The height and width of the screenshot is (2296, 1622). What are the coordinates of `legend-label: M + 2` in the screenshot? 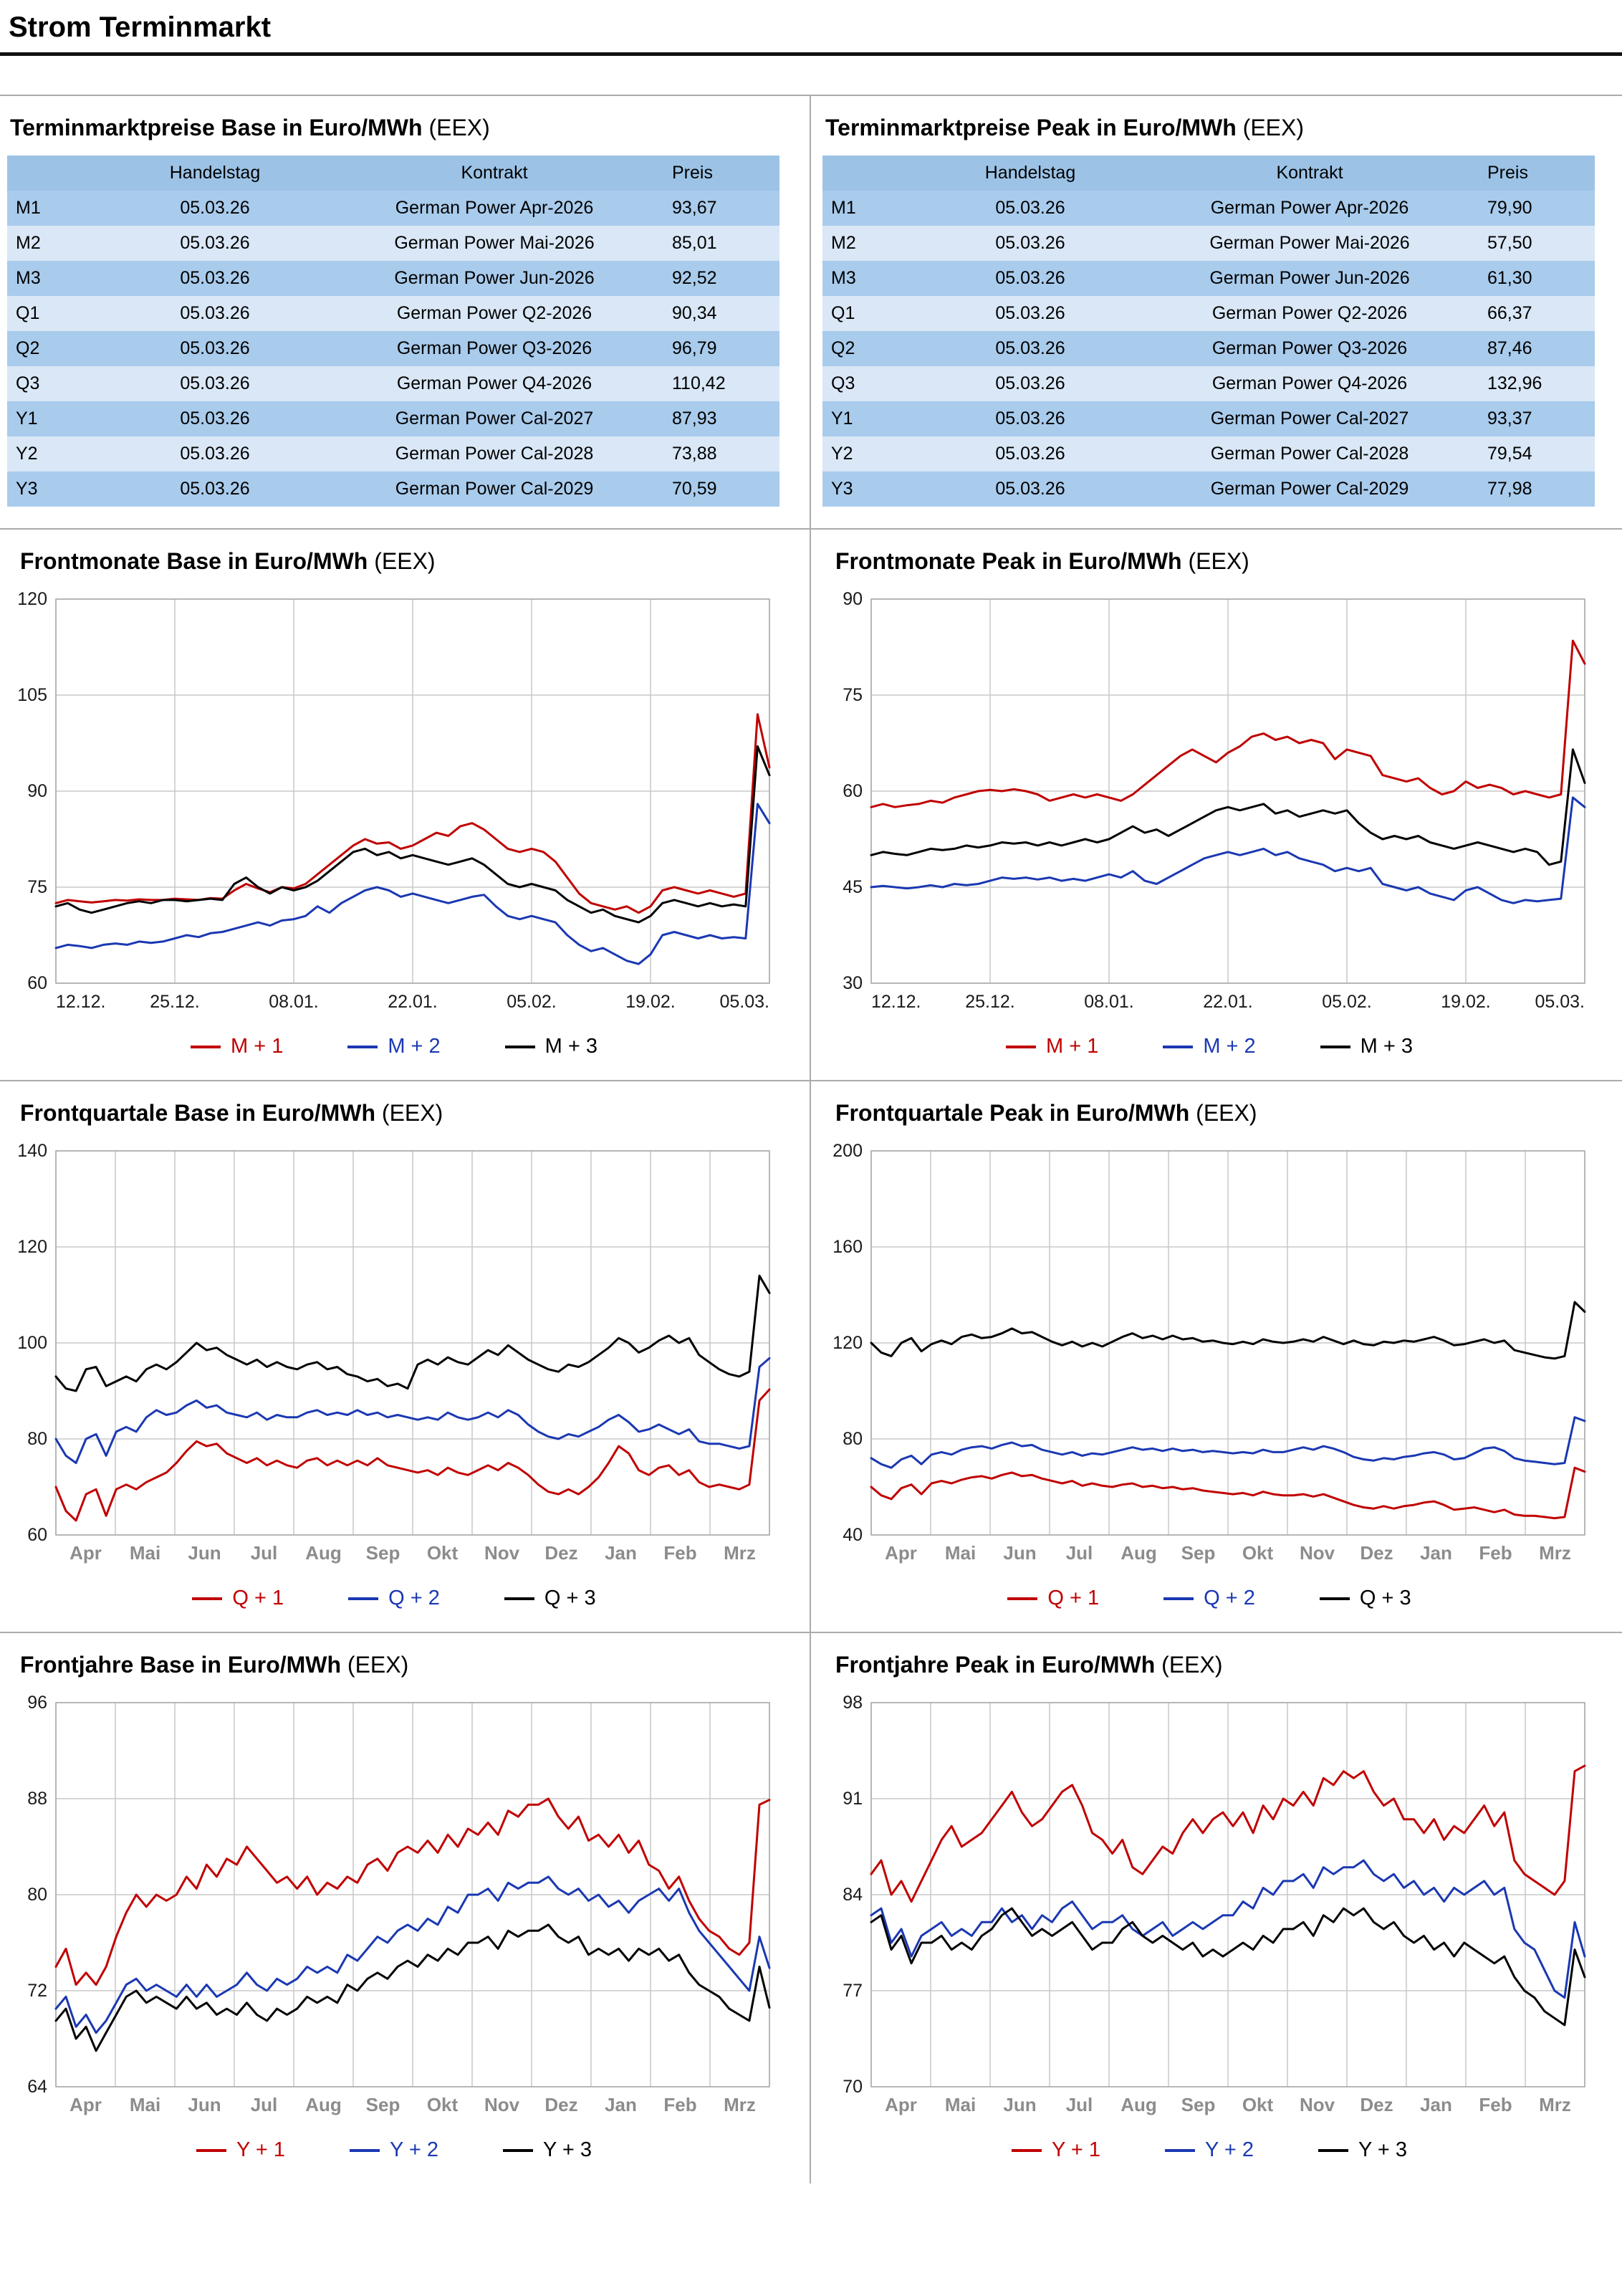 It's located at (414, 1046).